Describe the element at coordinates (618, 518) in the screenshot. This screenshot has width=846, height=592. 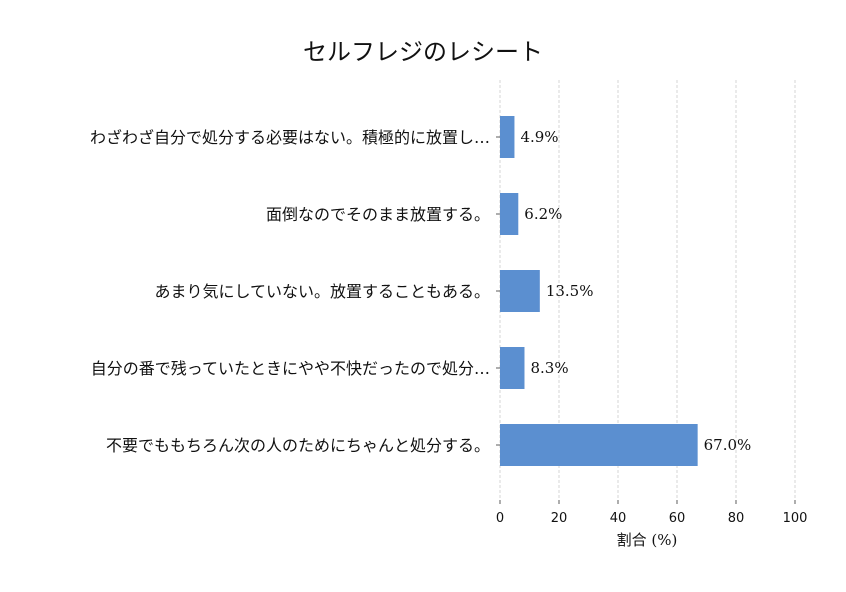
I see `x-tick-label: 40` at that location.